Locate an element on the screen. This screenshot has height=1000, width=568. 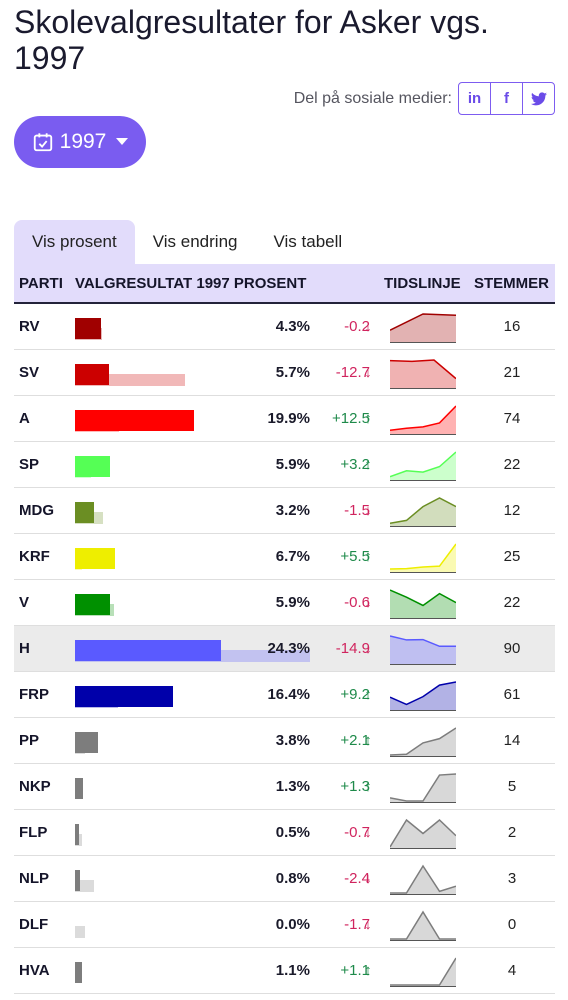
party-name: NLP is located at coordinates (34, 878).